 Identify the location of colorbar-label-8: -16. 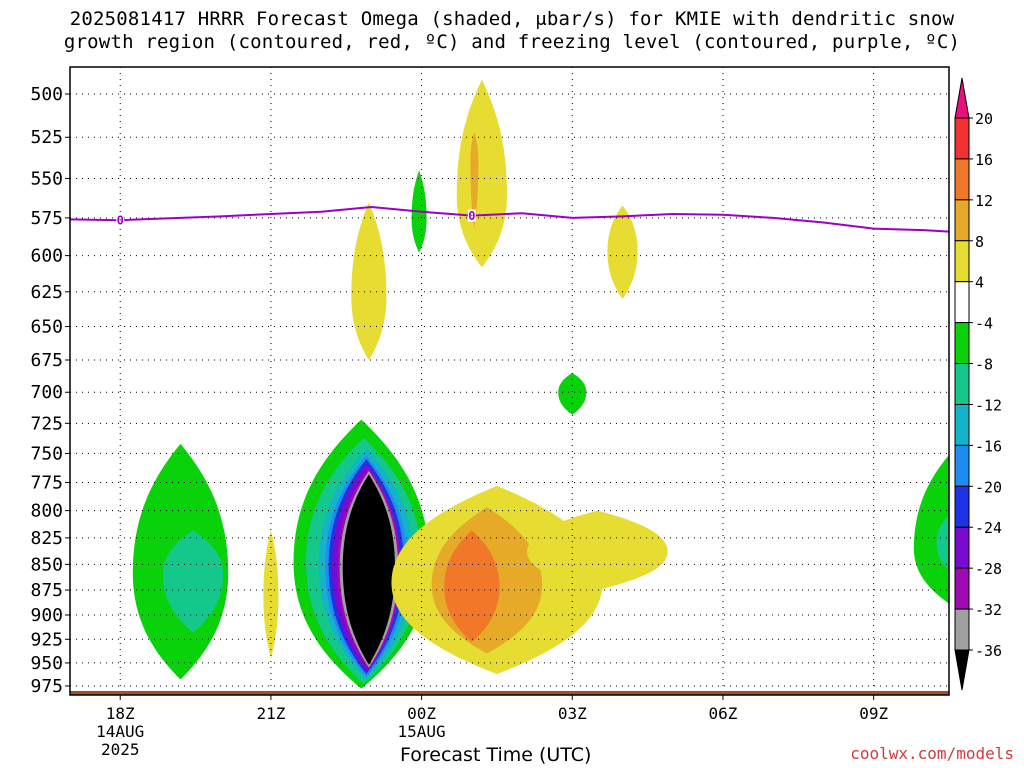
(988, 446).